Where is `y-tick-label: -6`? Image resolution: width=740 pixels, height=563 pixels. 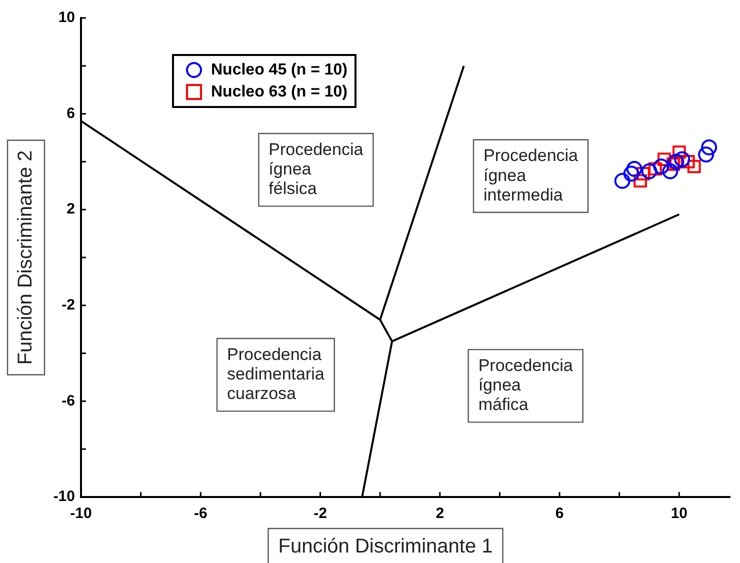
y-tick-label: -6 is located at coordinates (68, 401).